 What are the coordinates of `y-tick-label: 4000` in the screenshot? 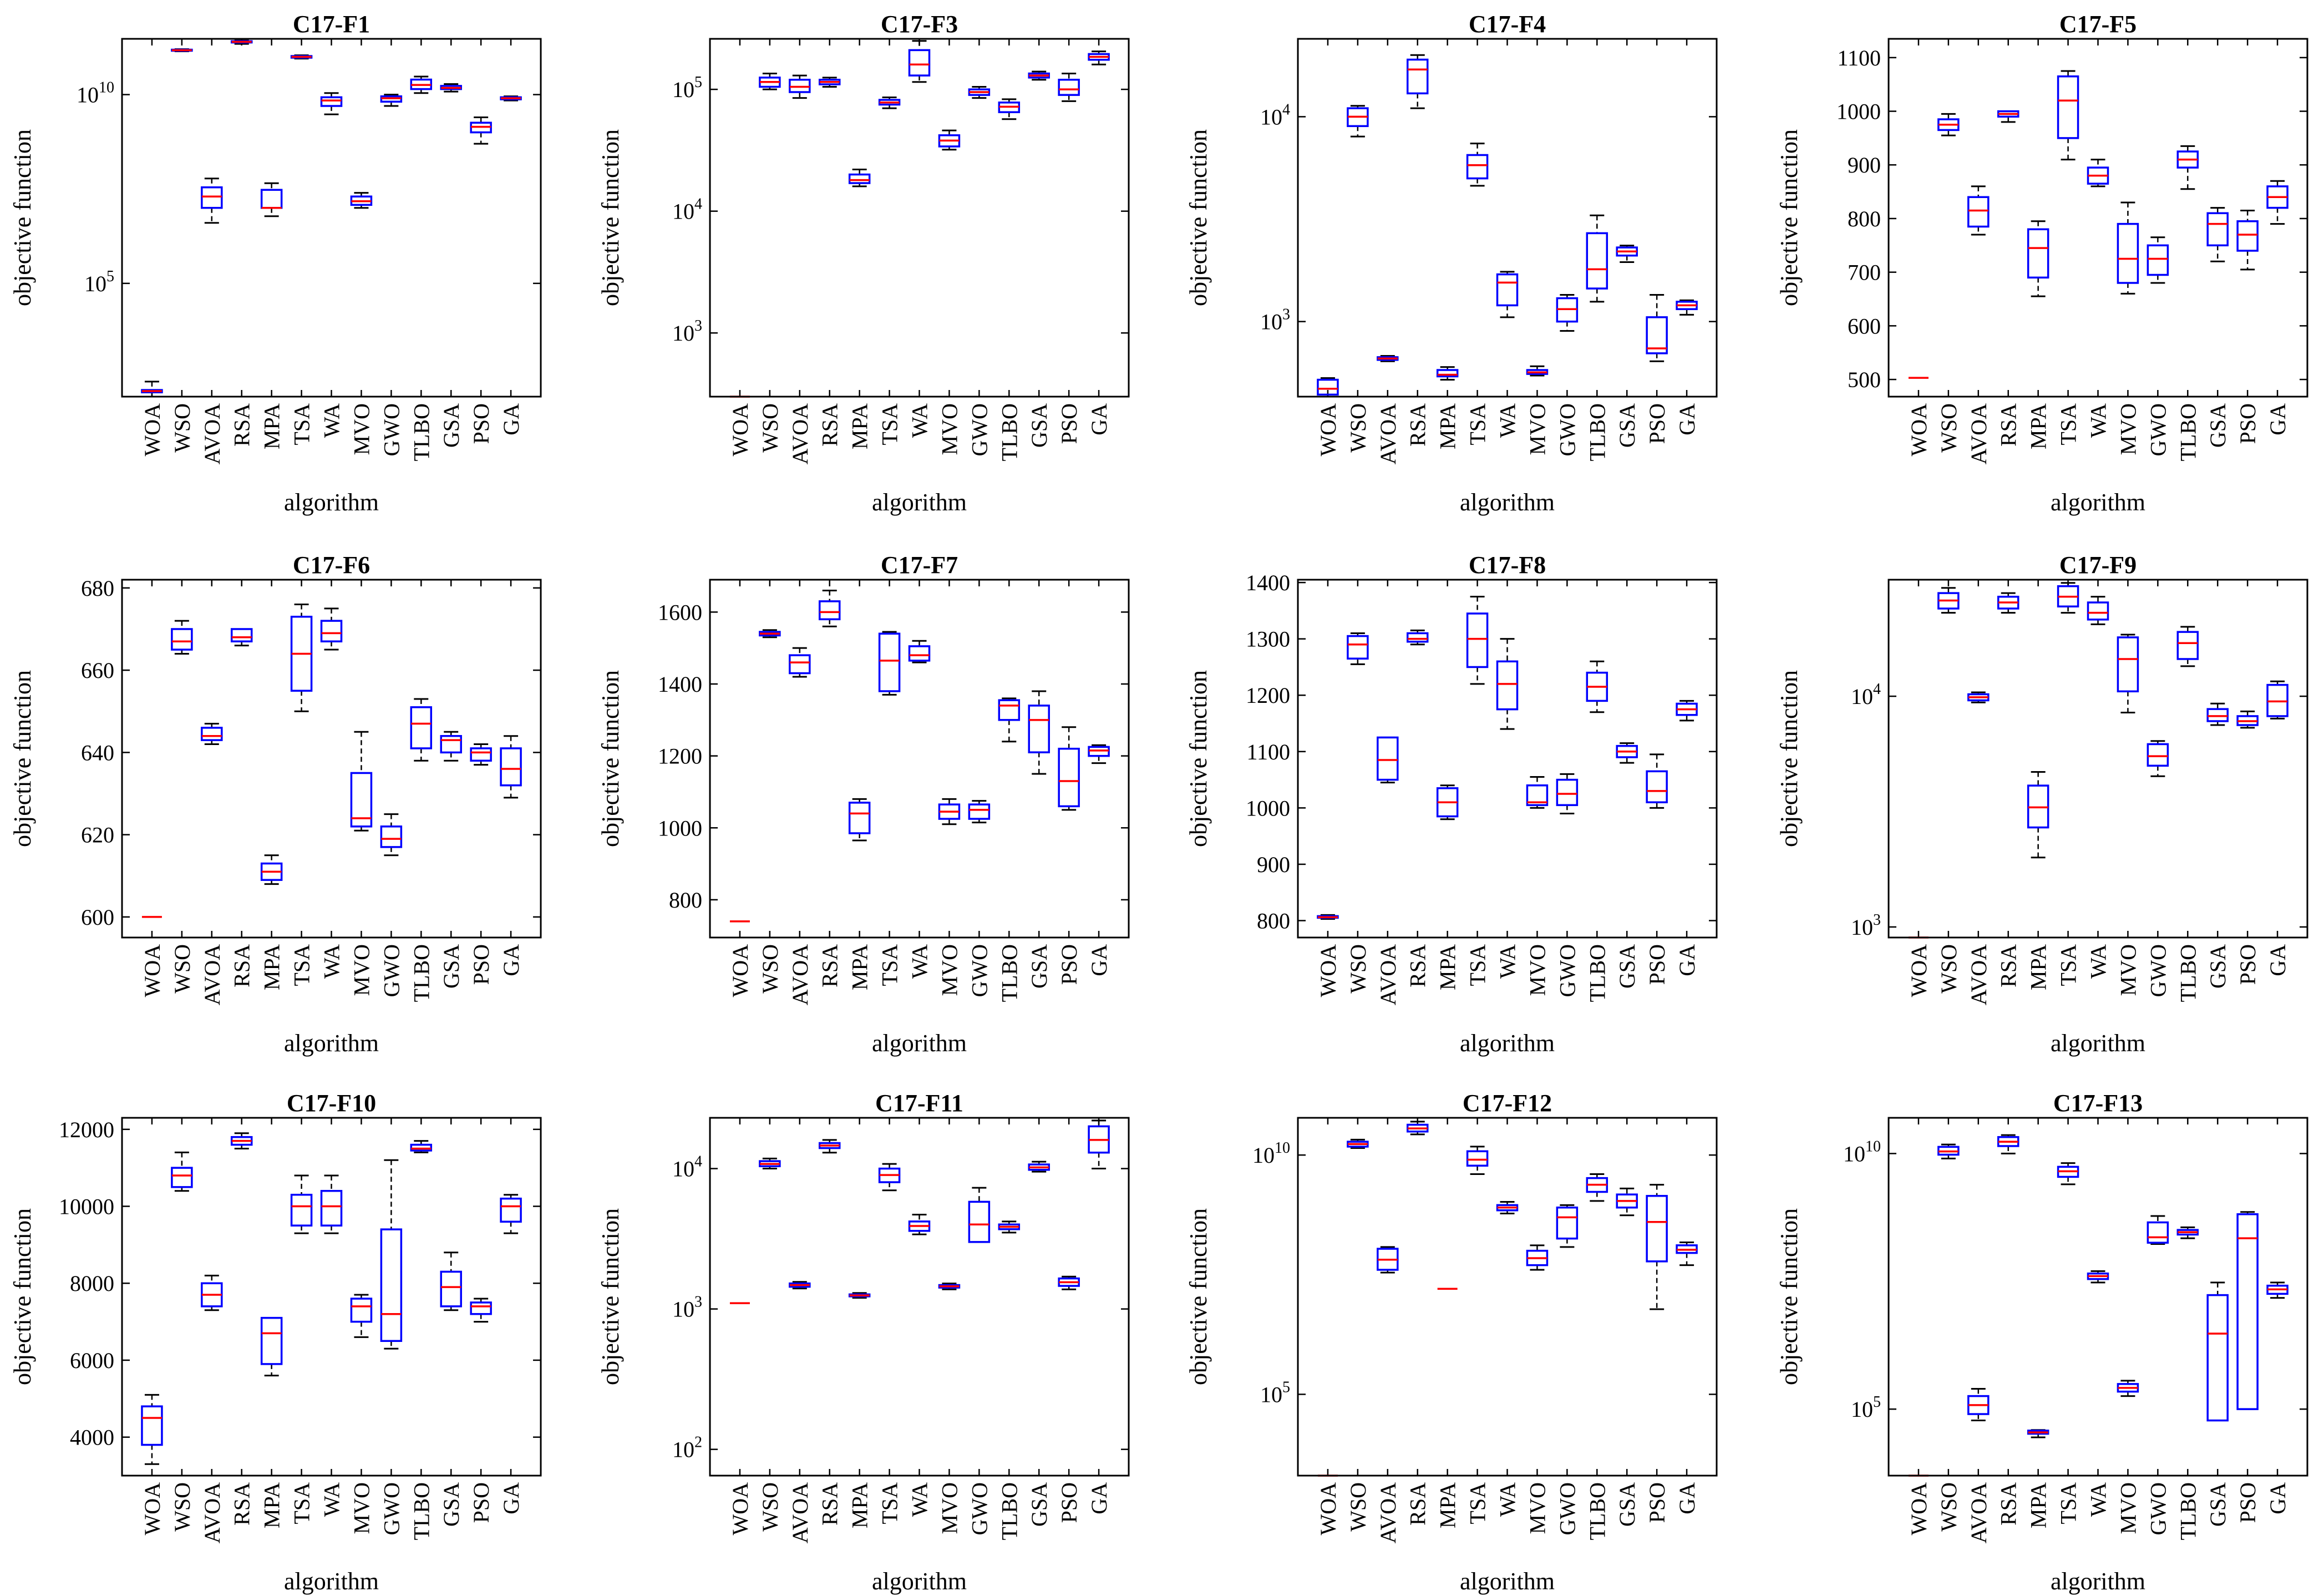 It's located at (92, 1437).